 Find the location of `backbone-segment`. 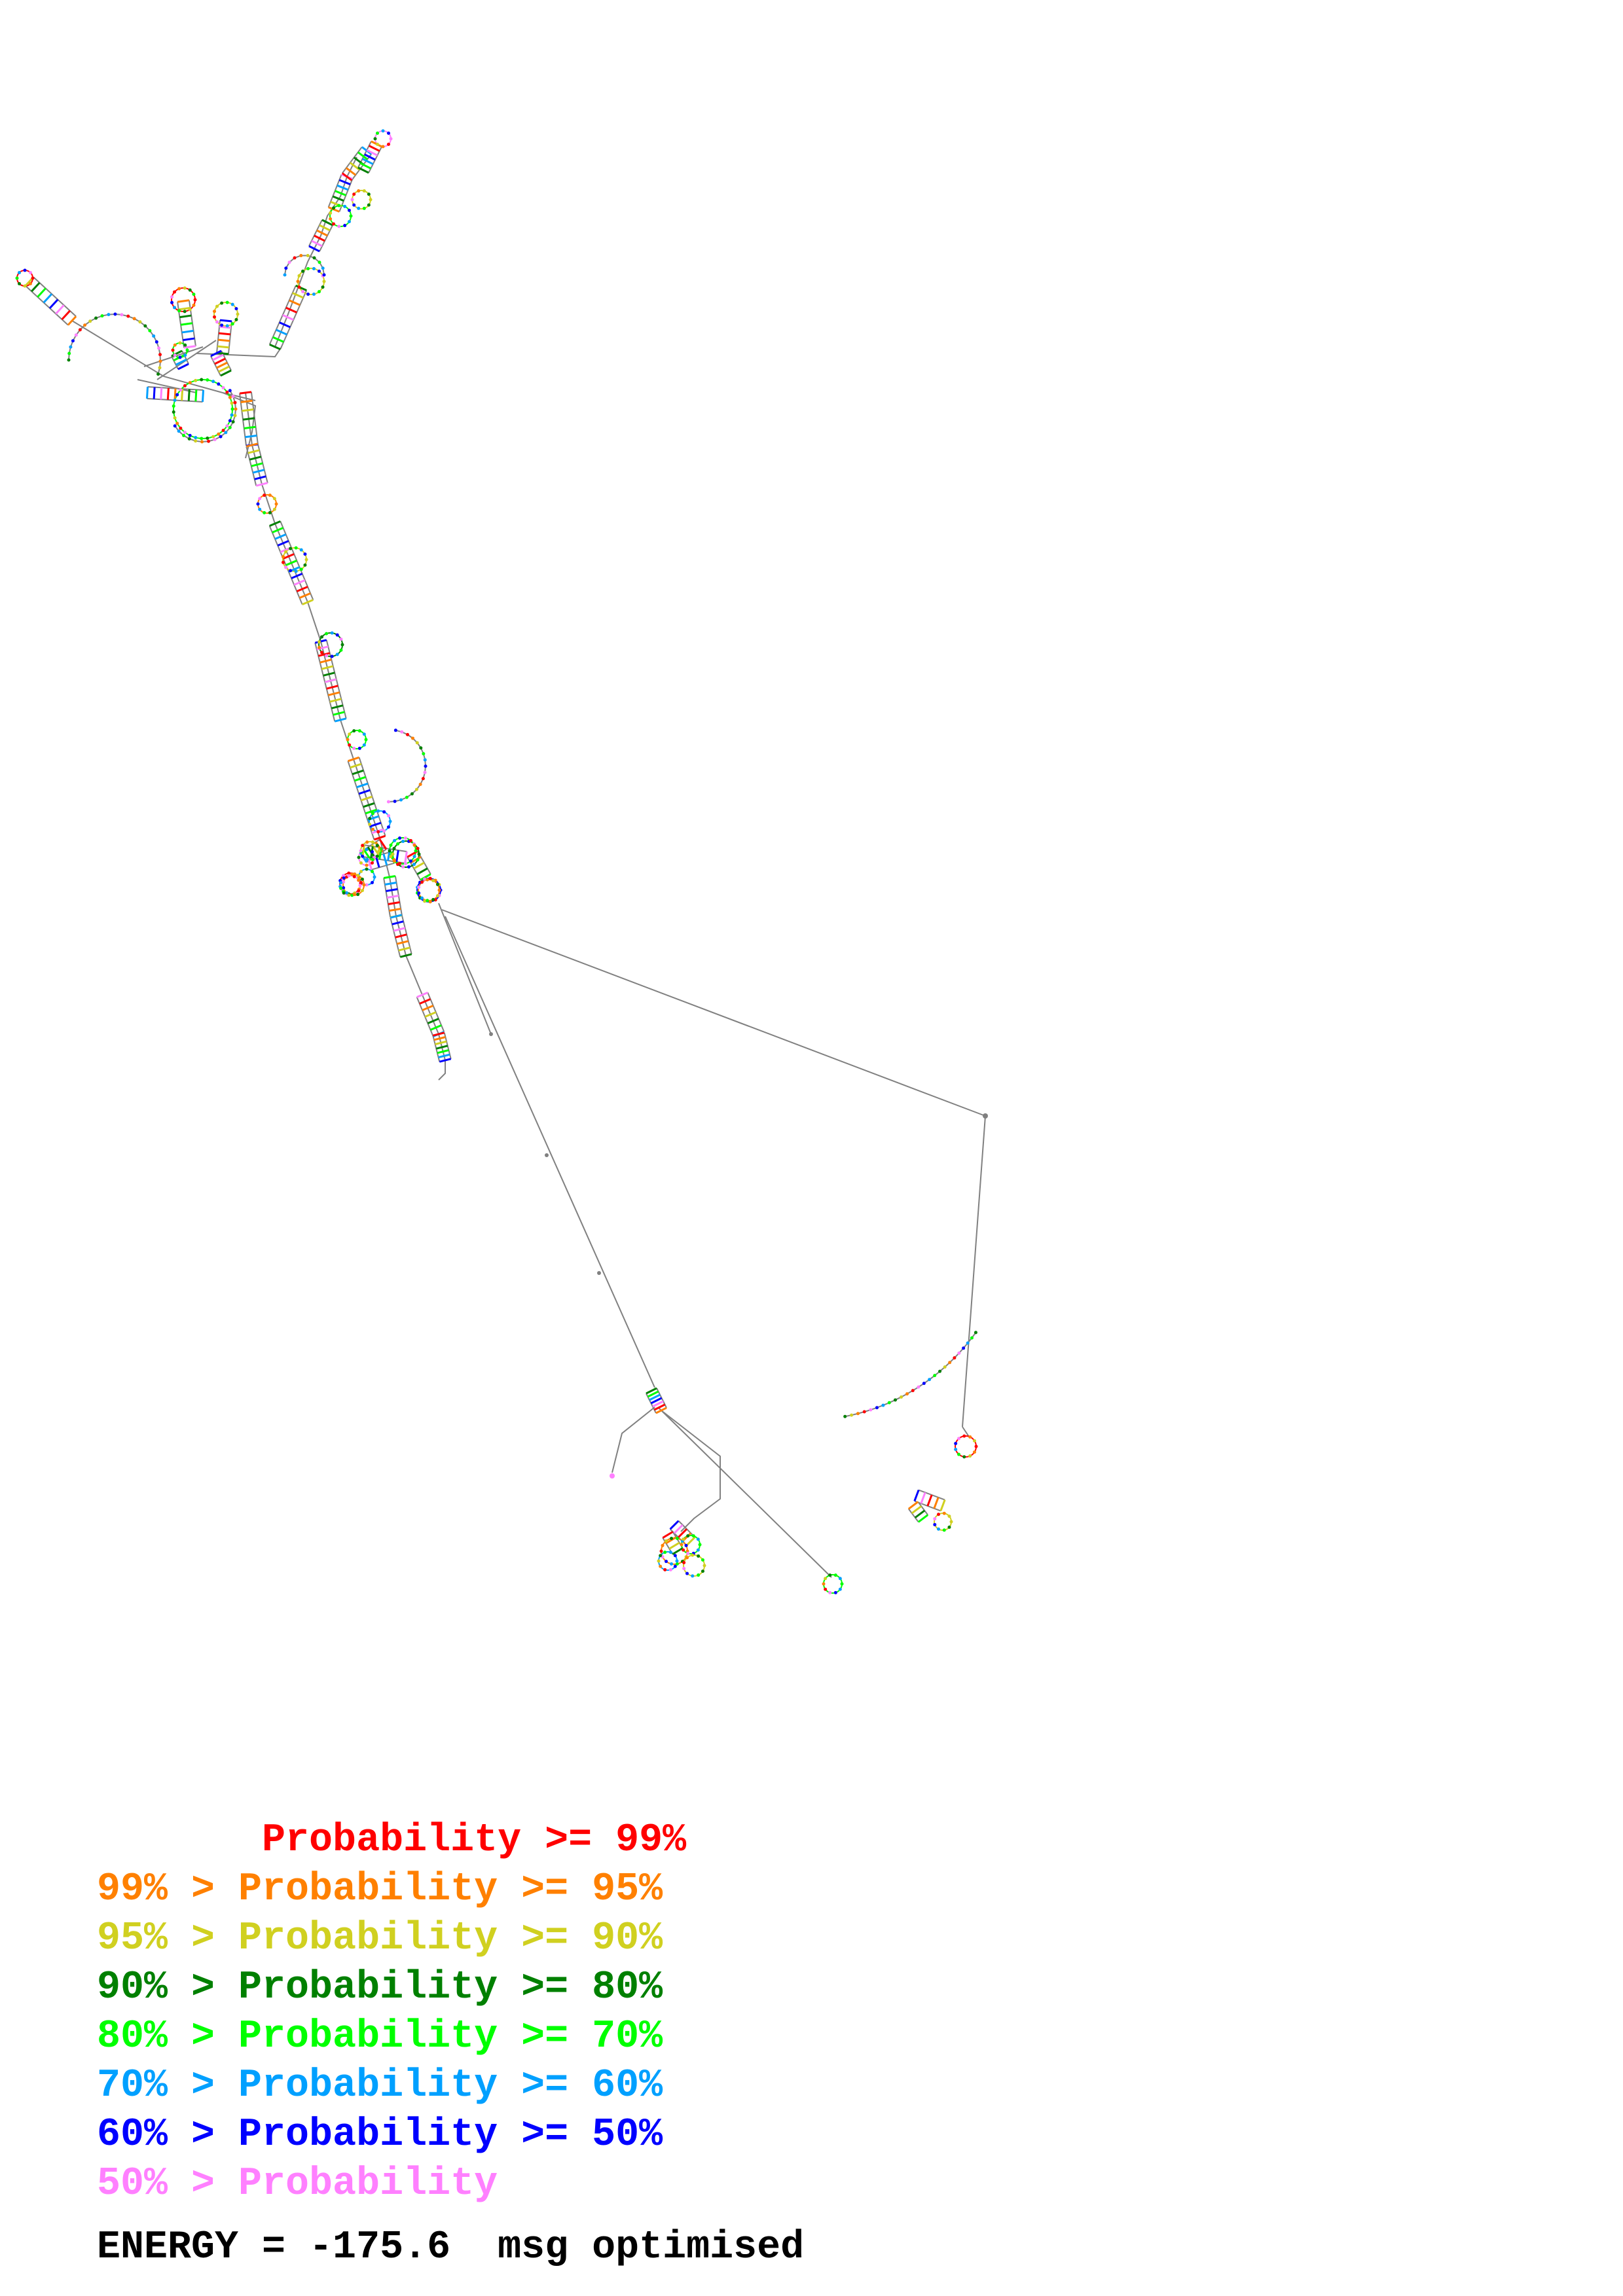

backbone-segment is located at coordinates (173, 356).